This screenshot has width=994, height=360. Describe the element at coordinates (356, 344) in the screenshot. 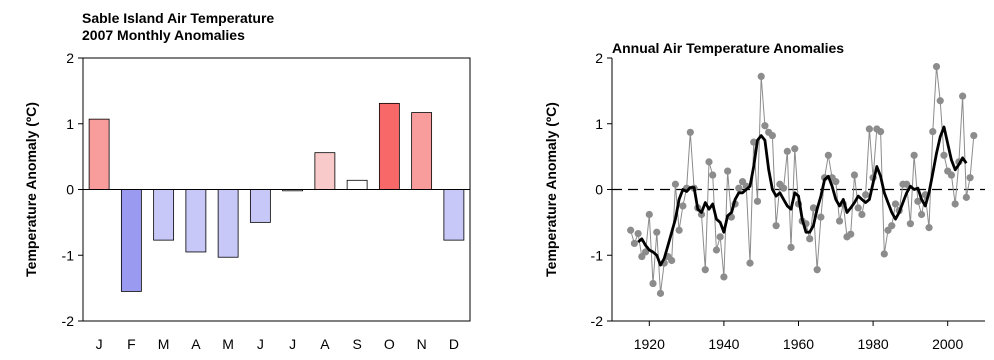

I see `month-label: S` at that location.